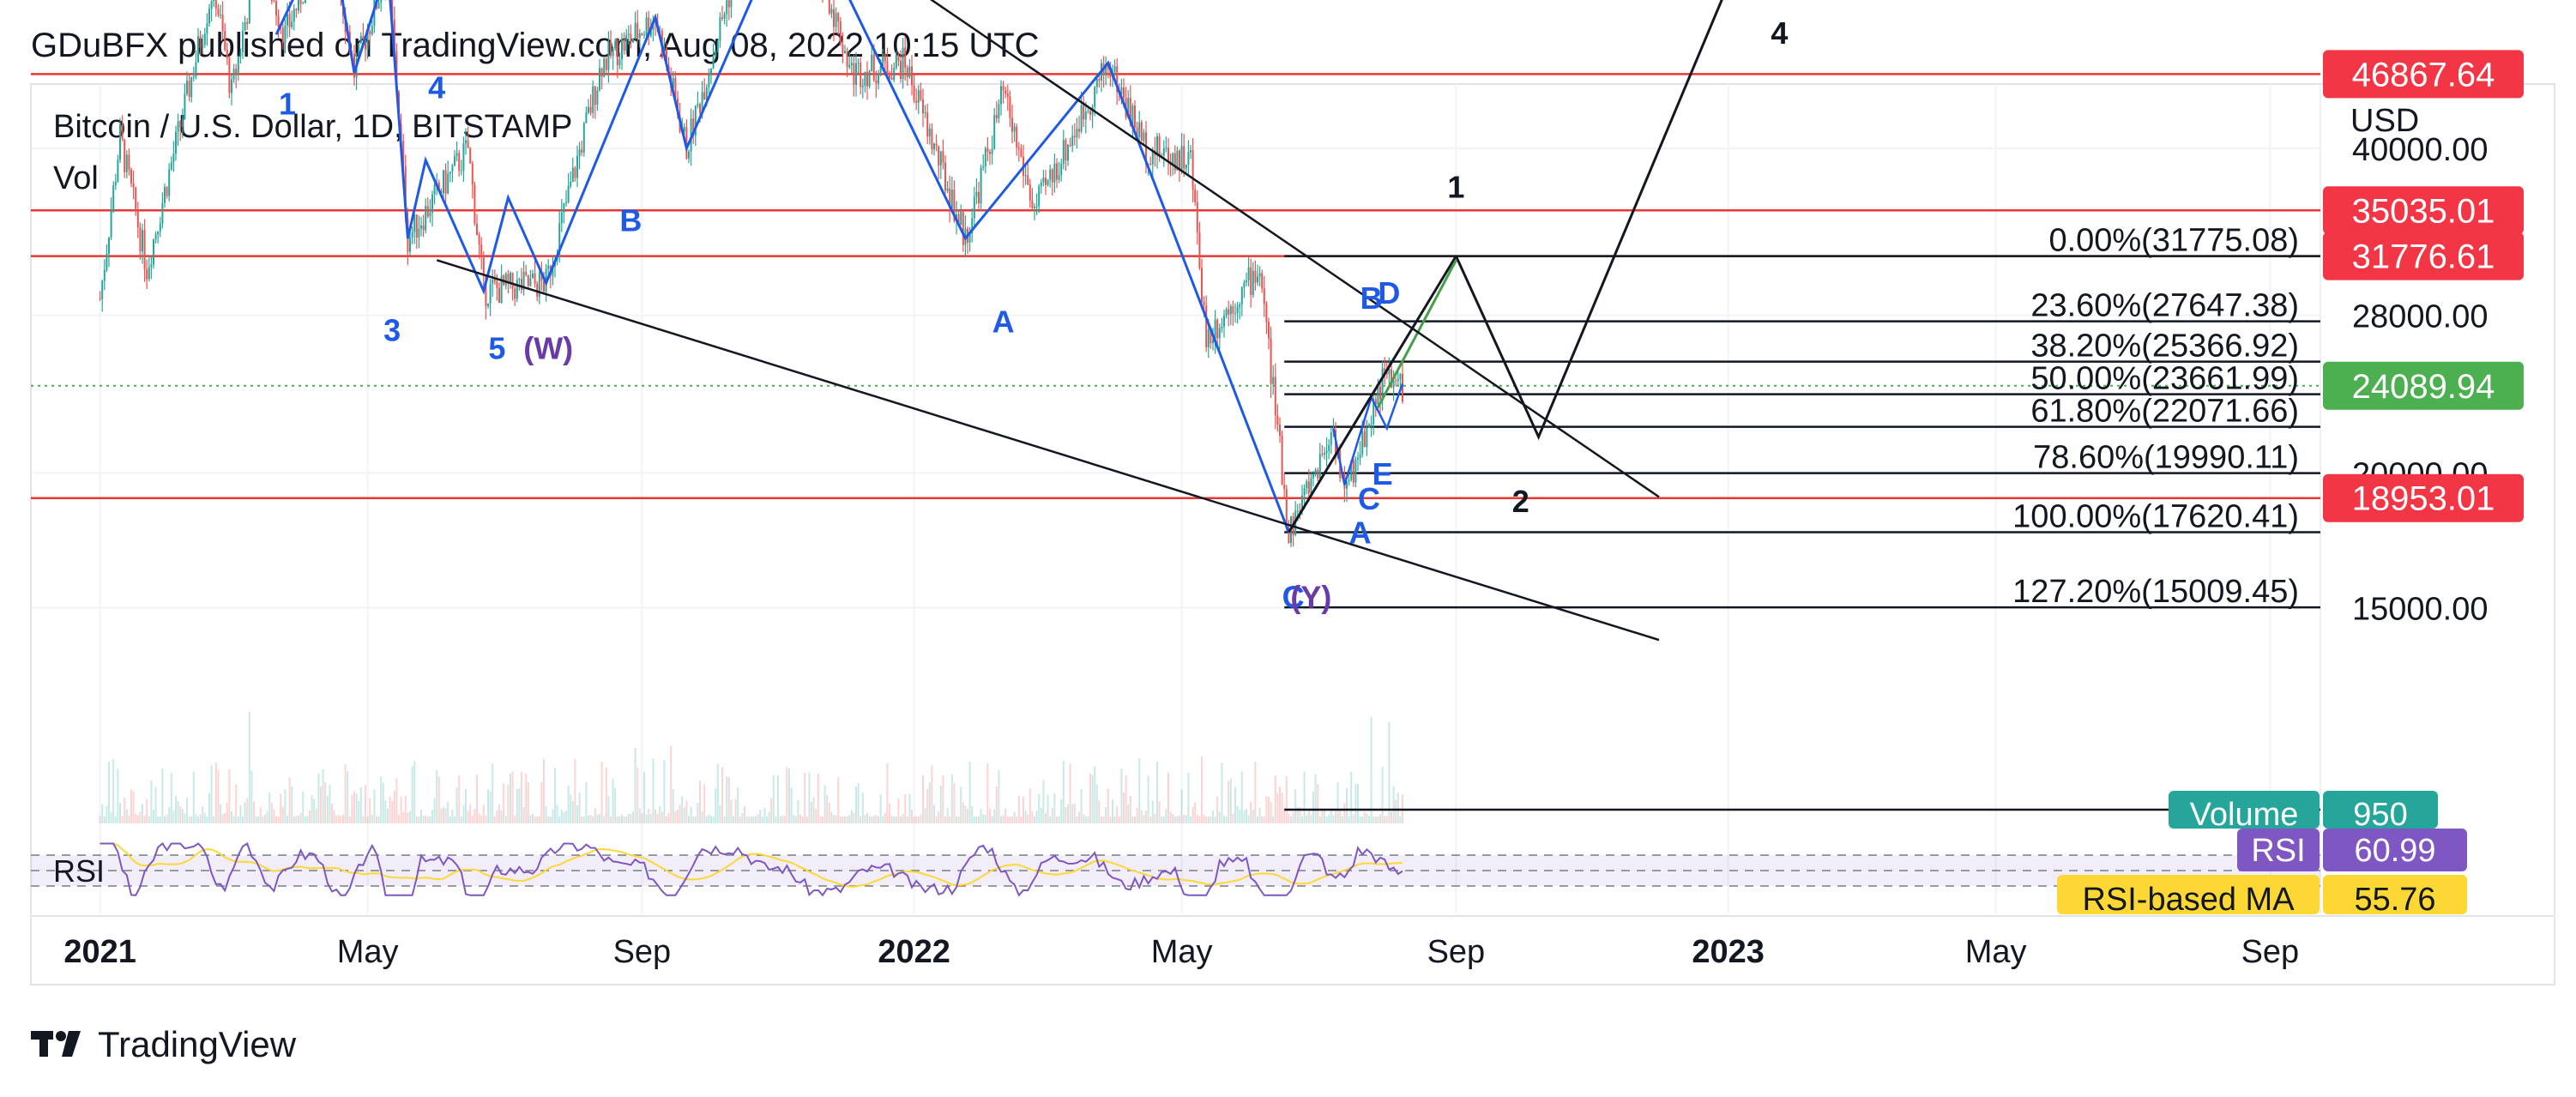 This screenshot has height=1097, width=2576. Describe the element at coordinates (1360, 533) in the screenshot. I see `wave-label: A` at that location.